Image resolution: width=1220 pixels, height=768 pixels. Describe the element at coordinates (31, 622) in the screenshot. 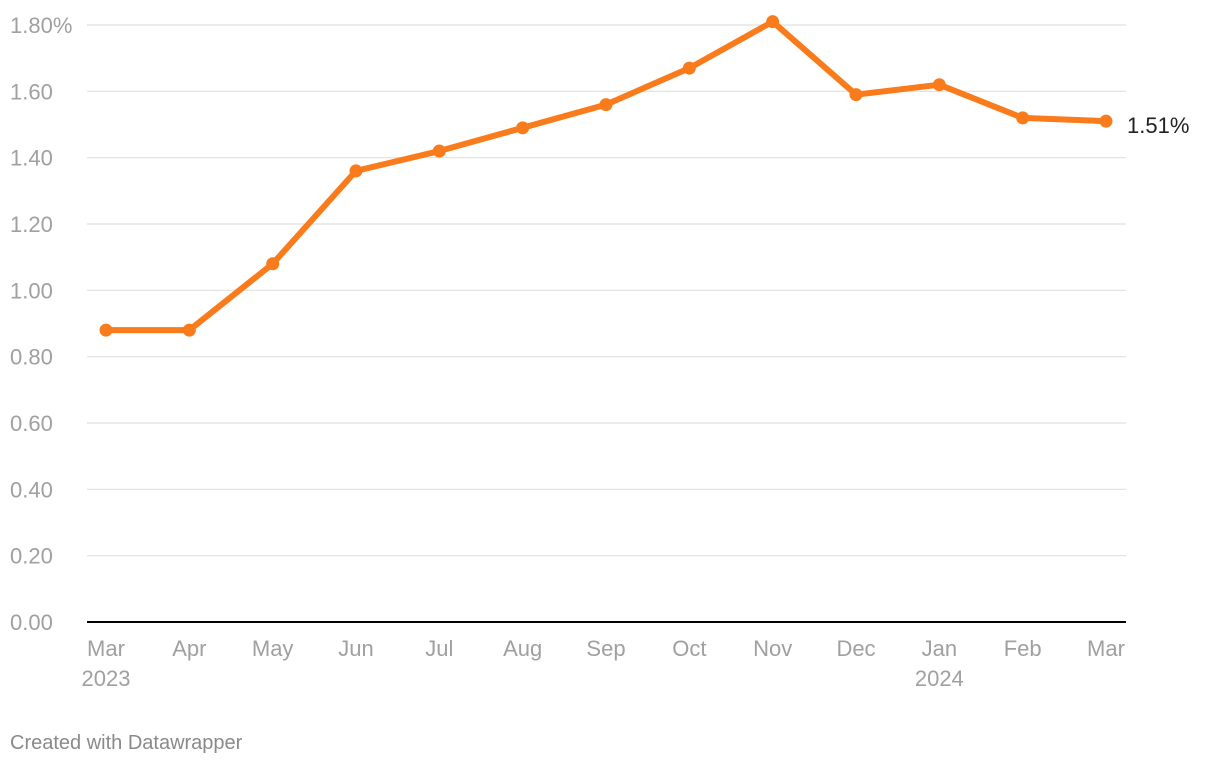

I see `y-tick-label: 0.00` at that location.